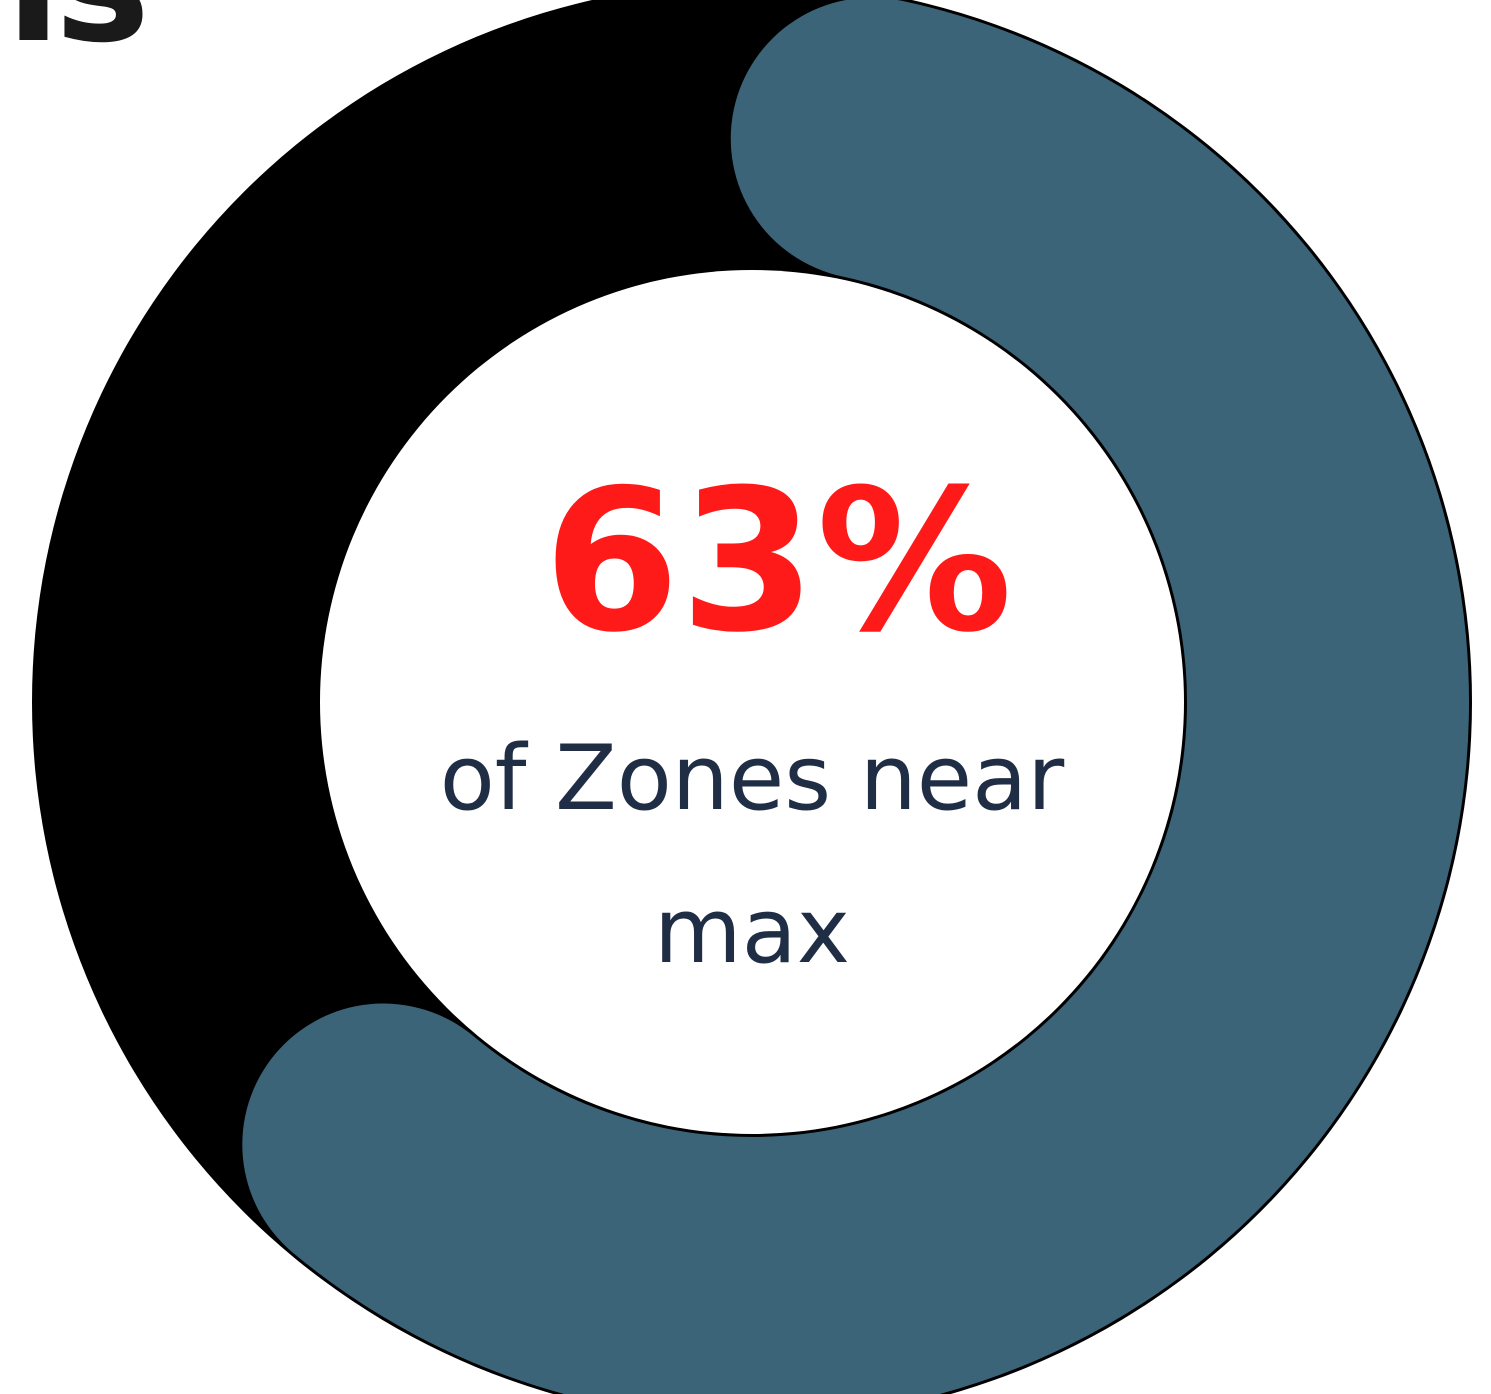 This screenshot has width=1491, height=1394. Describe the element at coordinates (752, 931) in the screenshot. I see `center-caption-line-2: max` at that location.